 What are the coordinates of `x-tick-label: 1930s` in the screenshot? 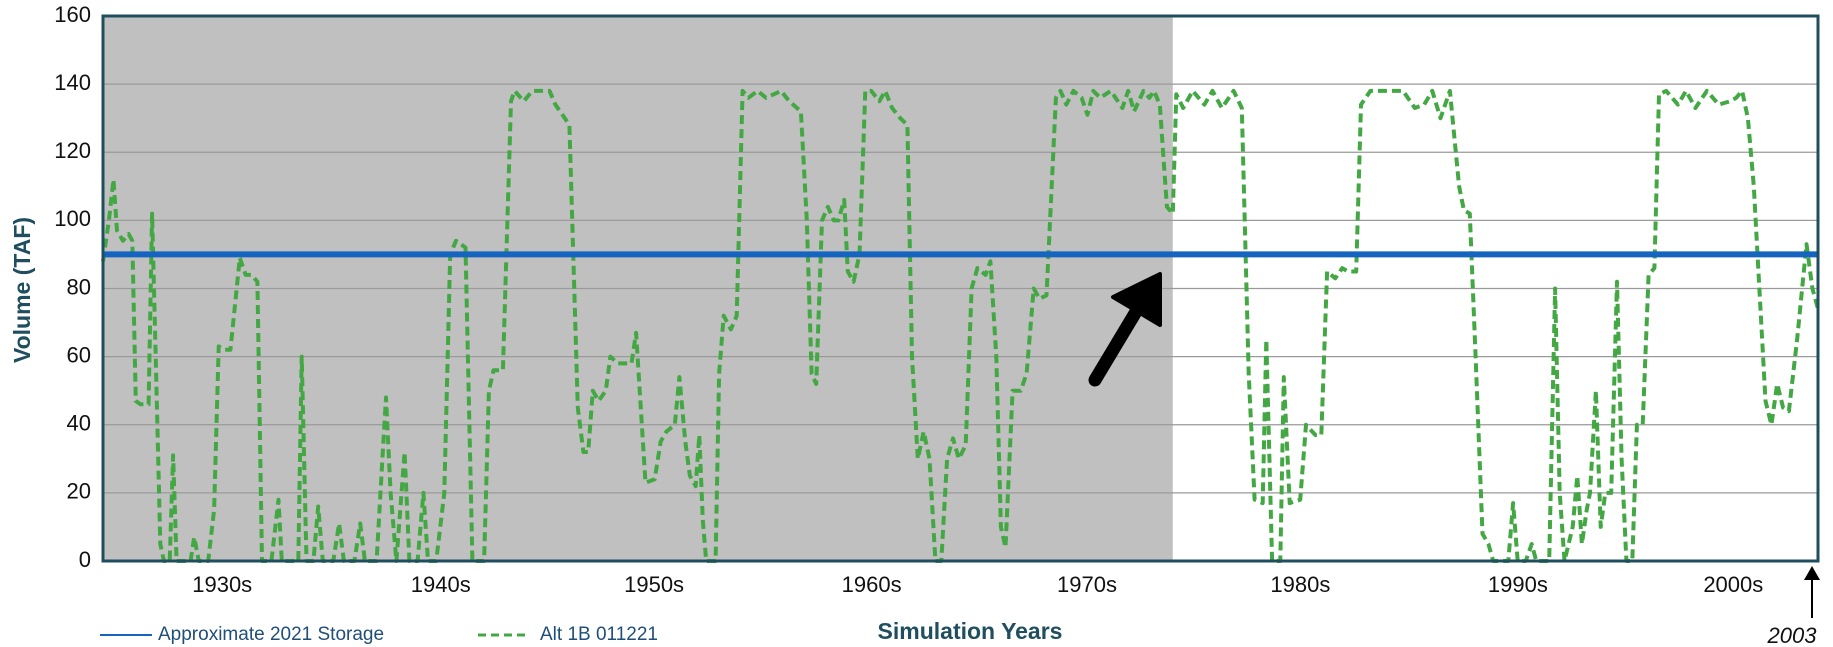 It's located at (222, 584).